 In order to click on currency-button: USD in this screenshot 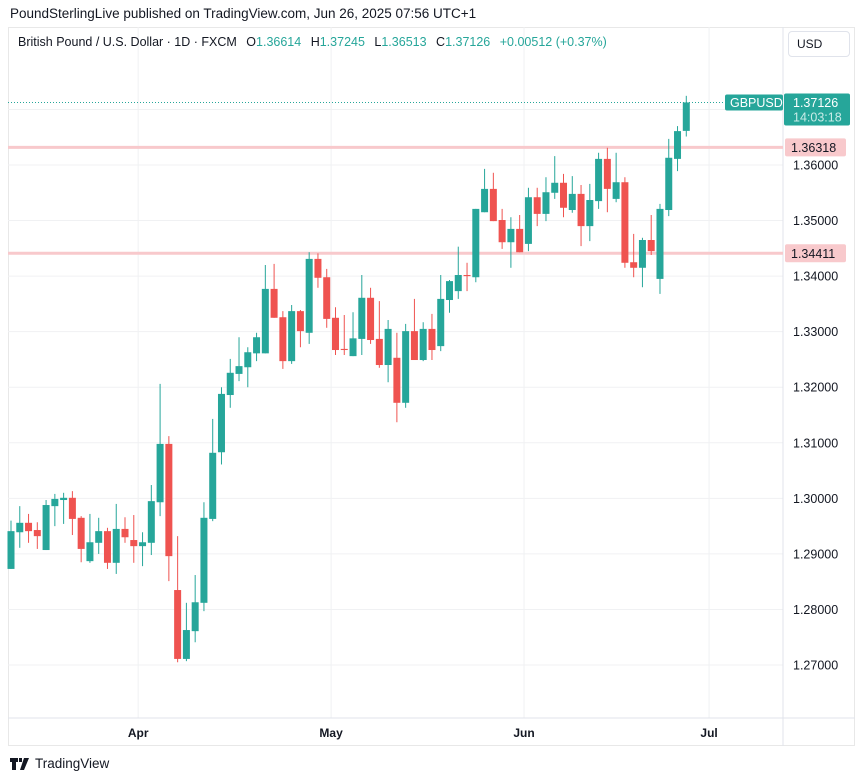, I will do `click(819, 44)`.